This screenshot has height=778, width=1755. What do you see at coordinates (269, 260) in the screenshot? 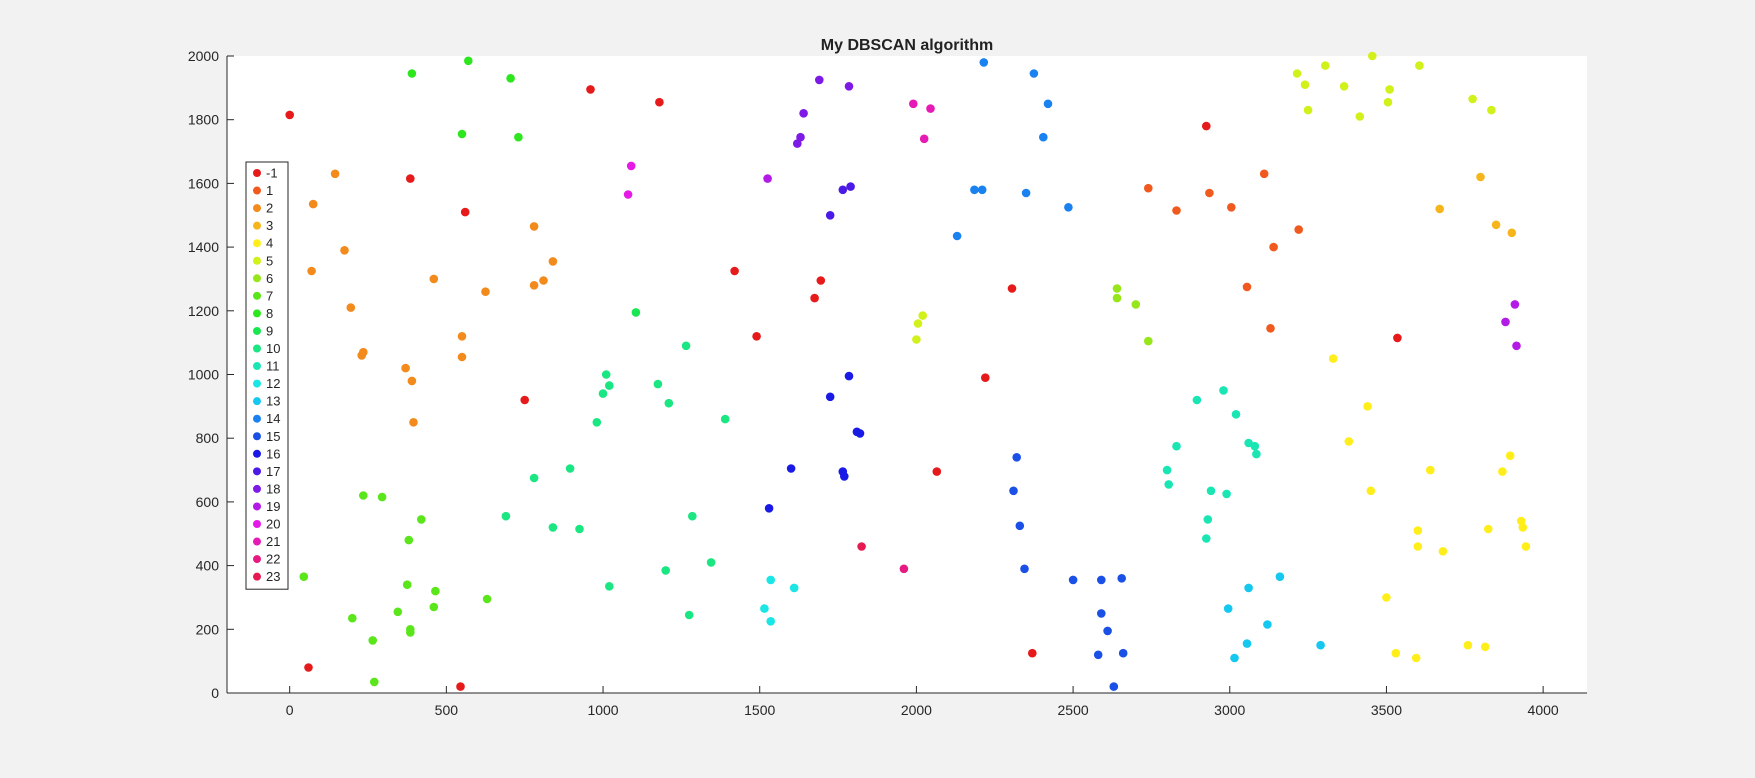
I see `legend-label: 5` at bounding box center [269, 260].